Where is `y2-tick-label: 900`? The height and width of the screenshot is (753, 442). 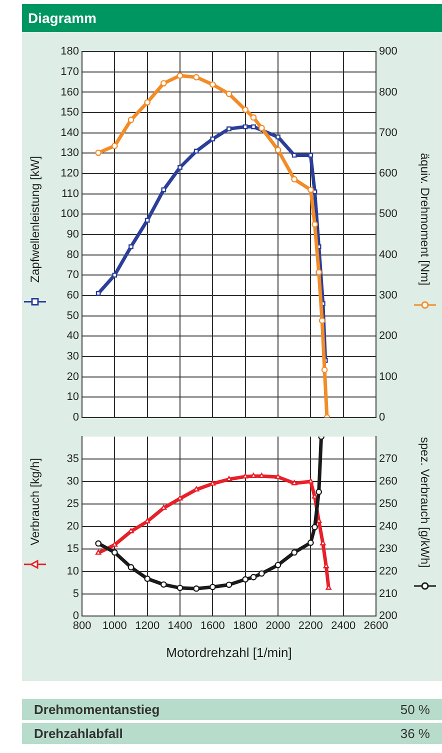
y2-tick-label: 900 is located at coordinates (388, 52).